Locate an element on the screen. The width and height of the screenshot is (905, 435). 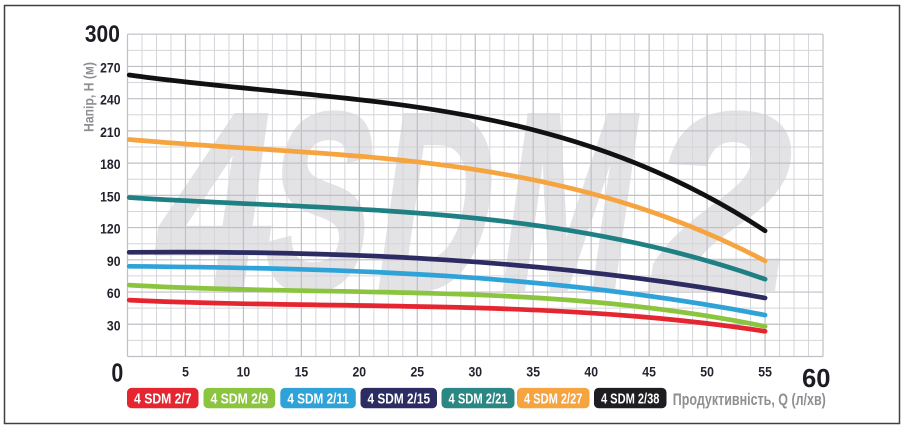
svg-text: 20 is located at coordinates (360, 372).